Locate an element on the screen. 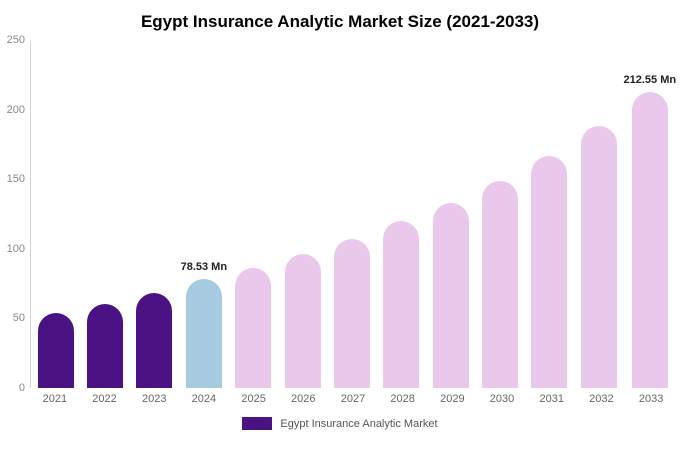 The height and width of the screenshot is (450, 680). legend: Egypt Insurance Analytic Market is located at coordinates (340, 423).